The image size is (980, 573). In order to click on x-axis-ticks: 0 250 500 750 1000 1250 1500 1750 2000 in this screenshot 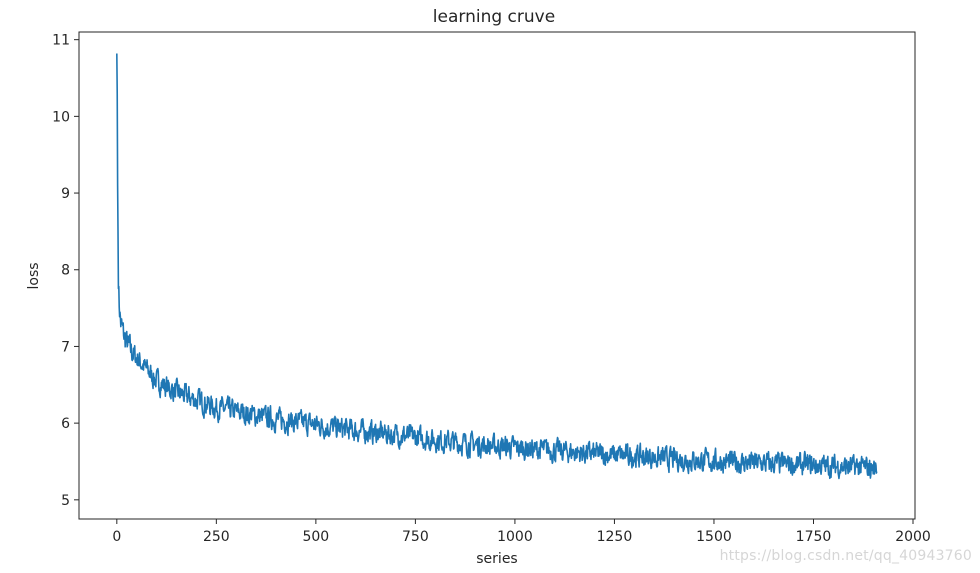, I will do `click(521, 532)`.